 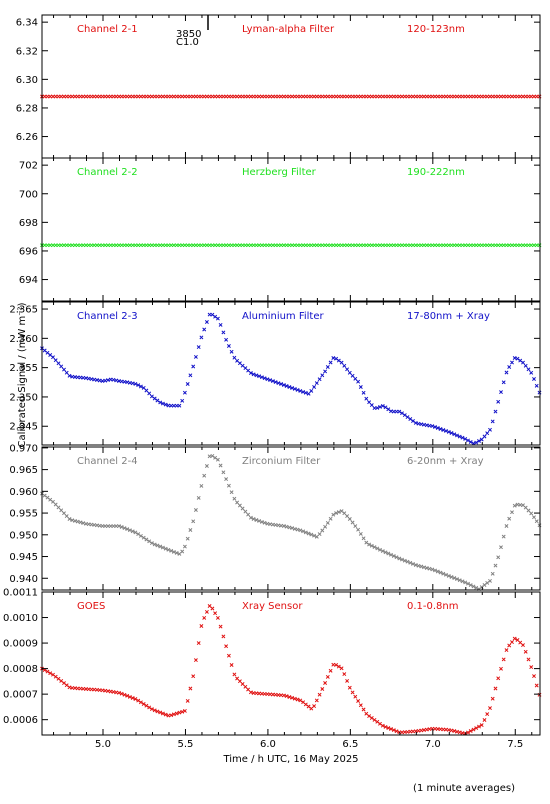 I want to click on band-label: 17-80nm + Xray, so click(x=448, y=316).